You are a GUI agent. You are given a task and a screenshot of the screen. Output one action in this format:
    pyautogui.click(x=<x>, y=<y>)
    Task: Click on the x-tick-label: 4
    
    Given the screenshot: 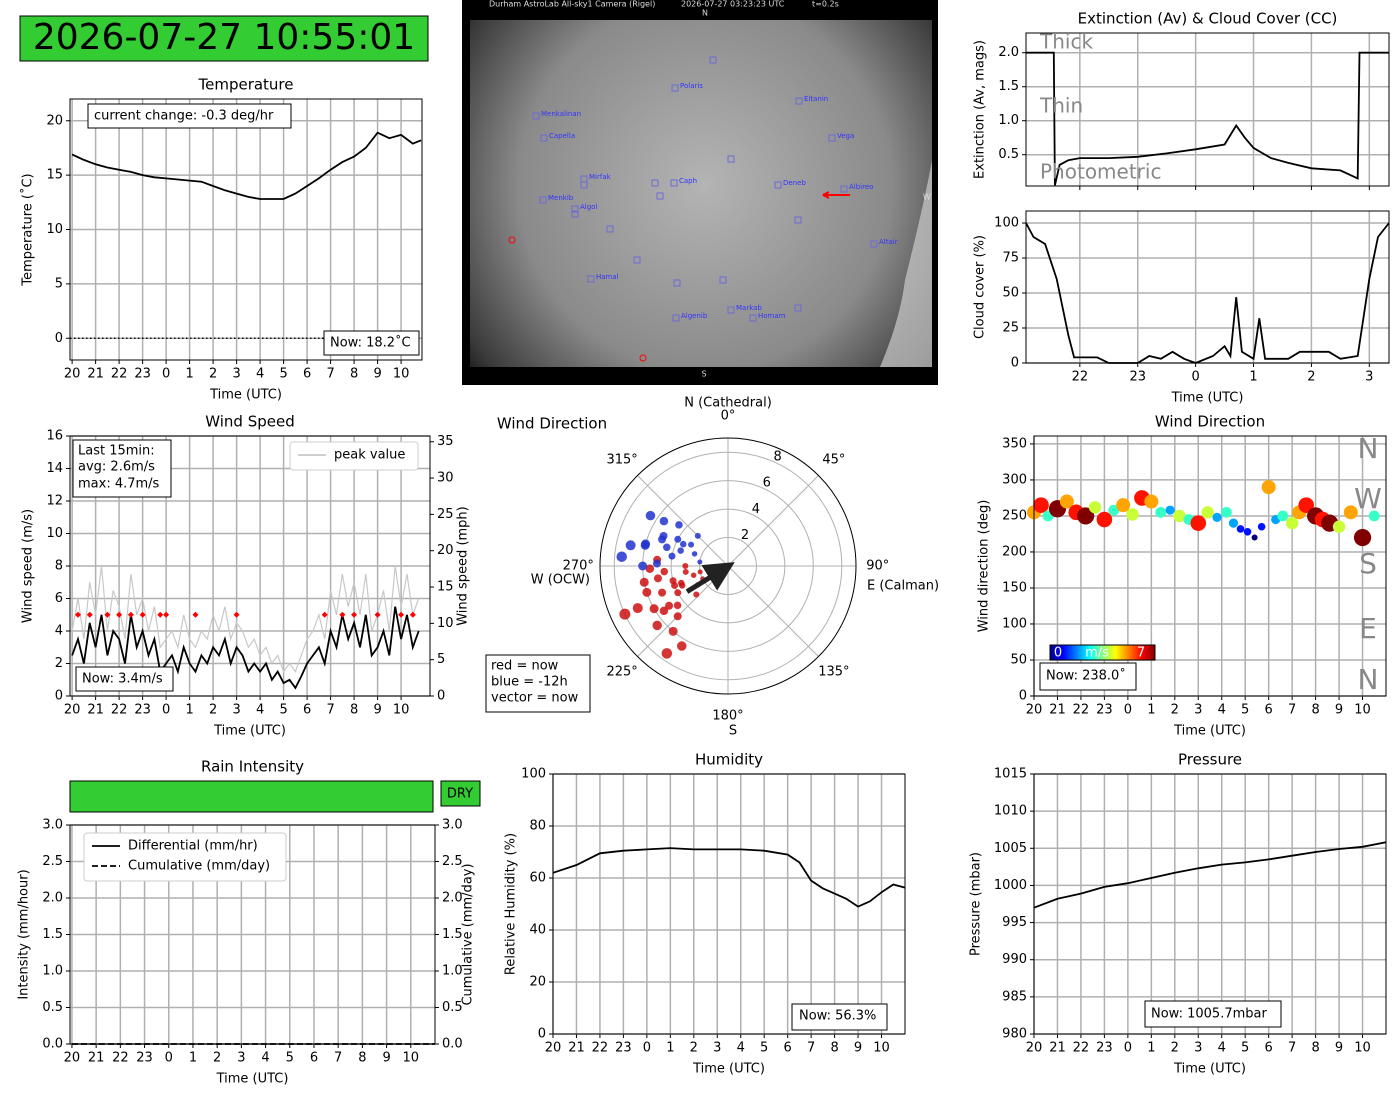 What is the action you would take?
    pyautogui.click(x=1222, y=710)
    